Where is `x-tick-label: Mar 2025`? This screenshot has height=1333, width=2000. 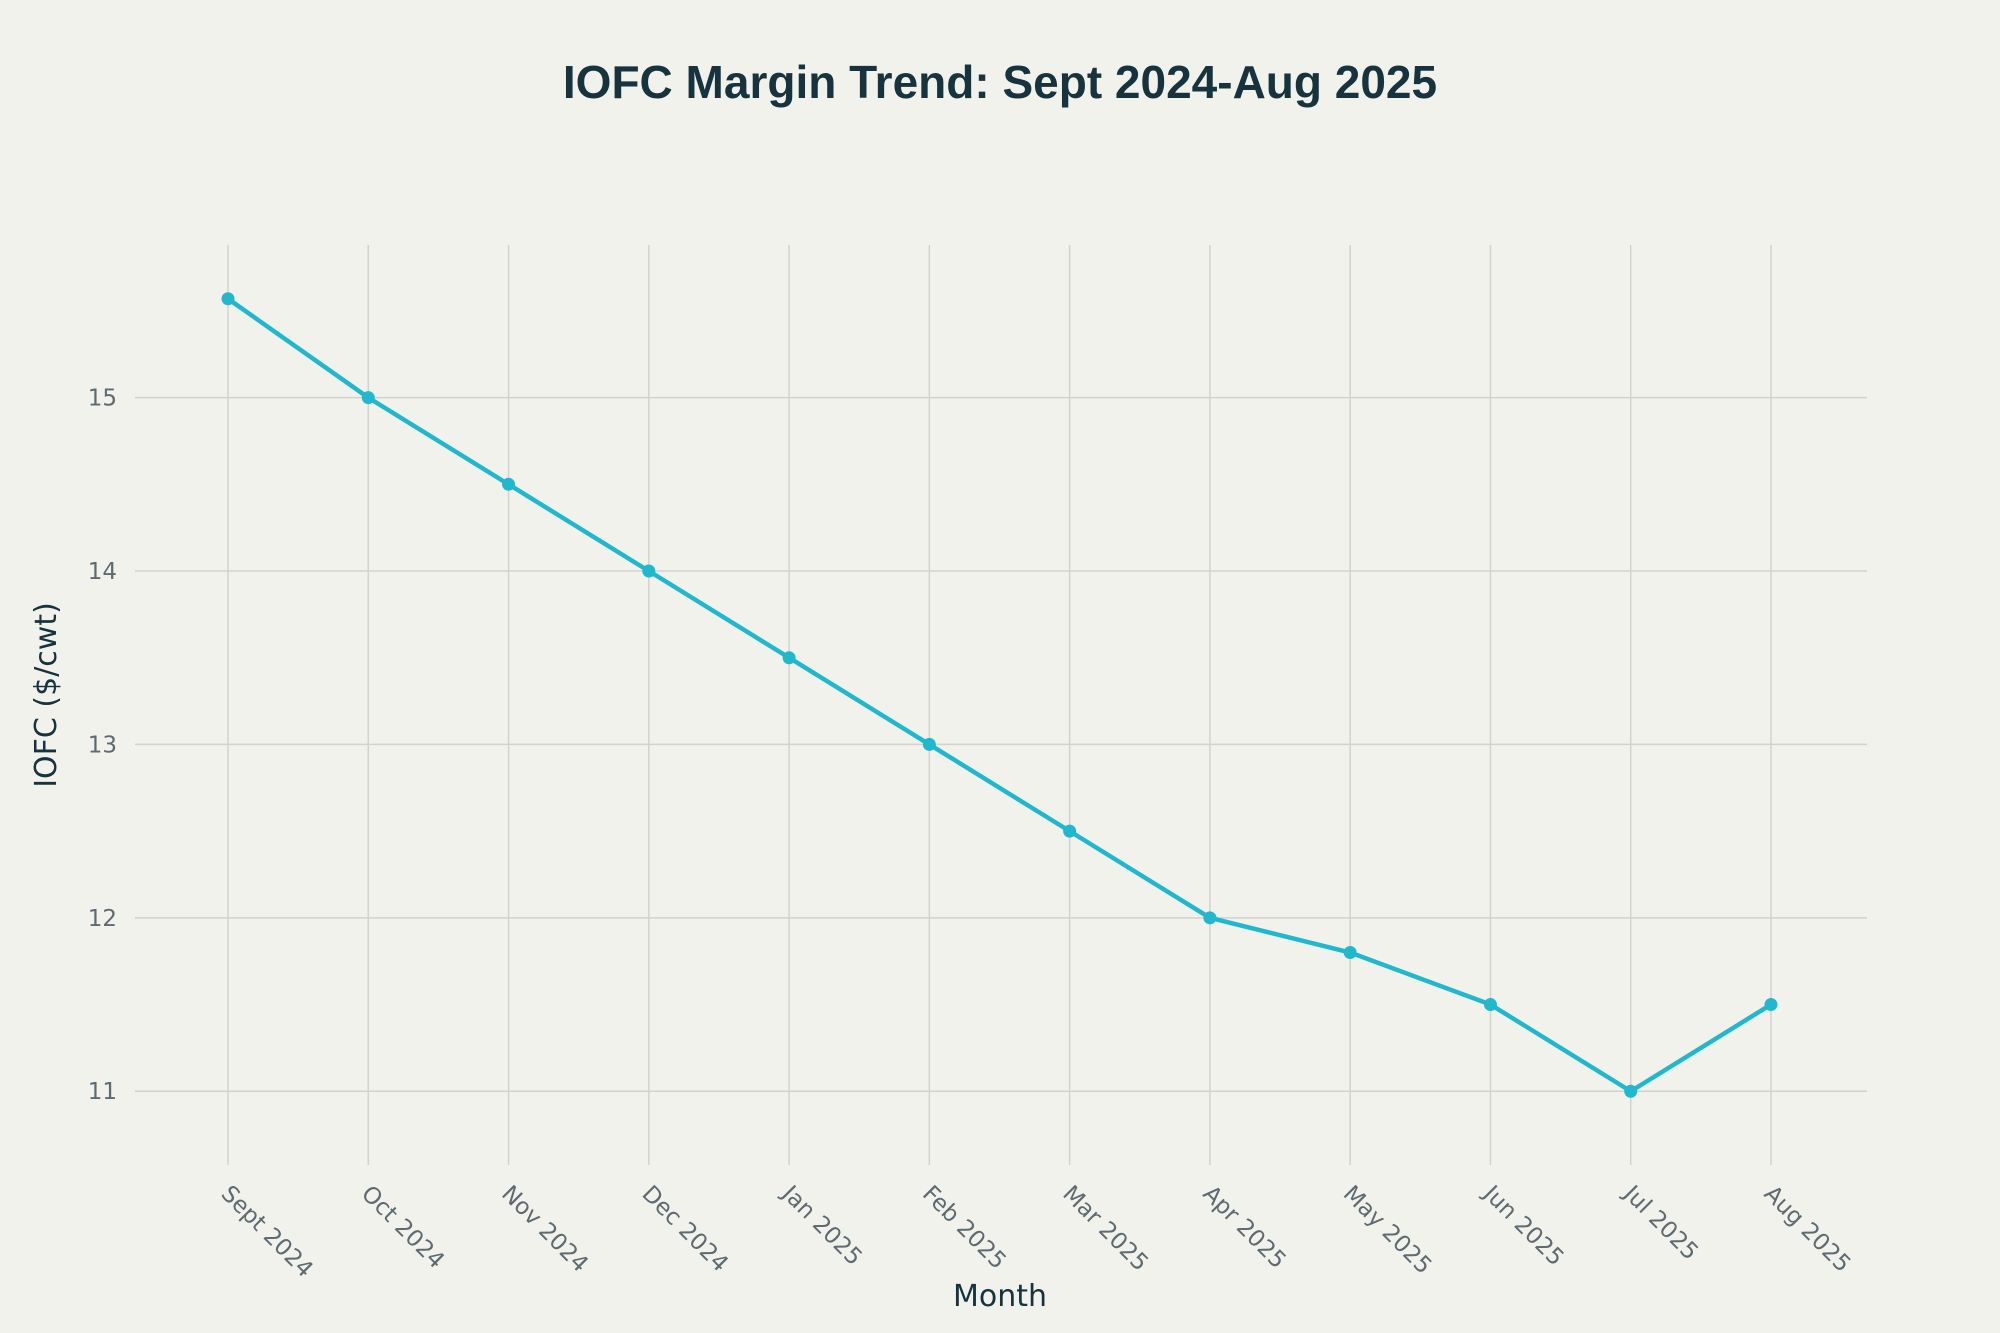 x-tick-label: Mar 2025 is located at coordinates (1105, 1229).